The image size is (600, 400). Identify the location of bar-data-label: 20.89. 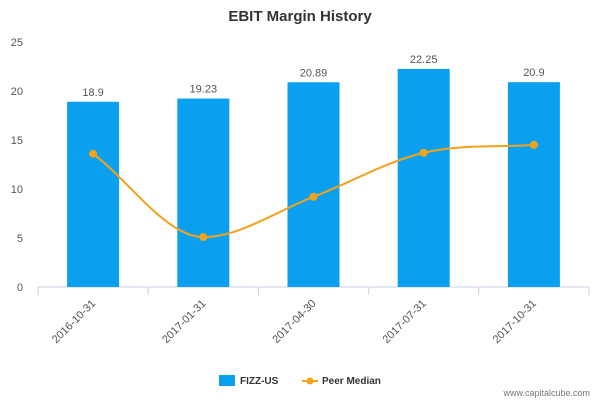
(314, 73).